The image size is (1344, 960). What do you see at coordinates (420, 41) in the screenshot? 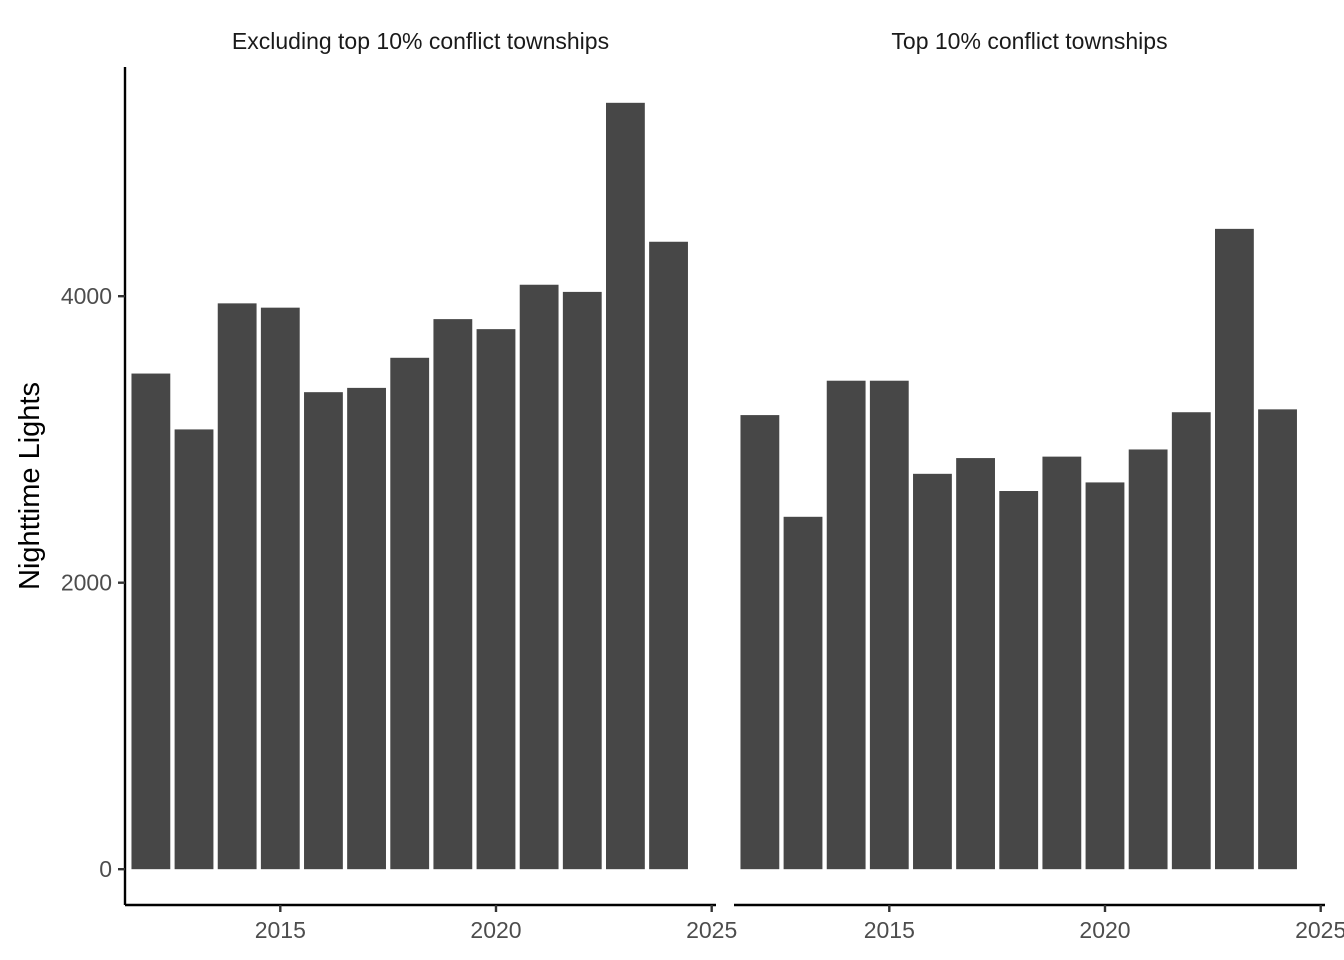
I see `panel-title: Excluding top 10% conflict townships` at bounding box center [420, 41].